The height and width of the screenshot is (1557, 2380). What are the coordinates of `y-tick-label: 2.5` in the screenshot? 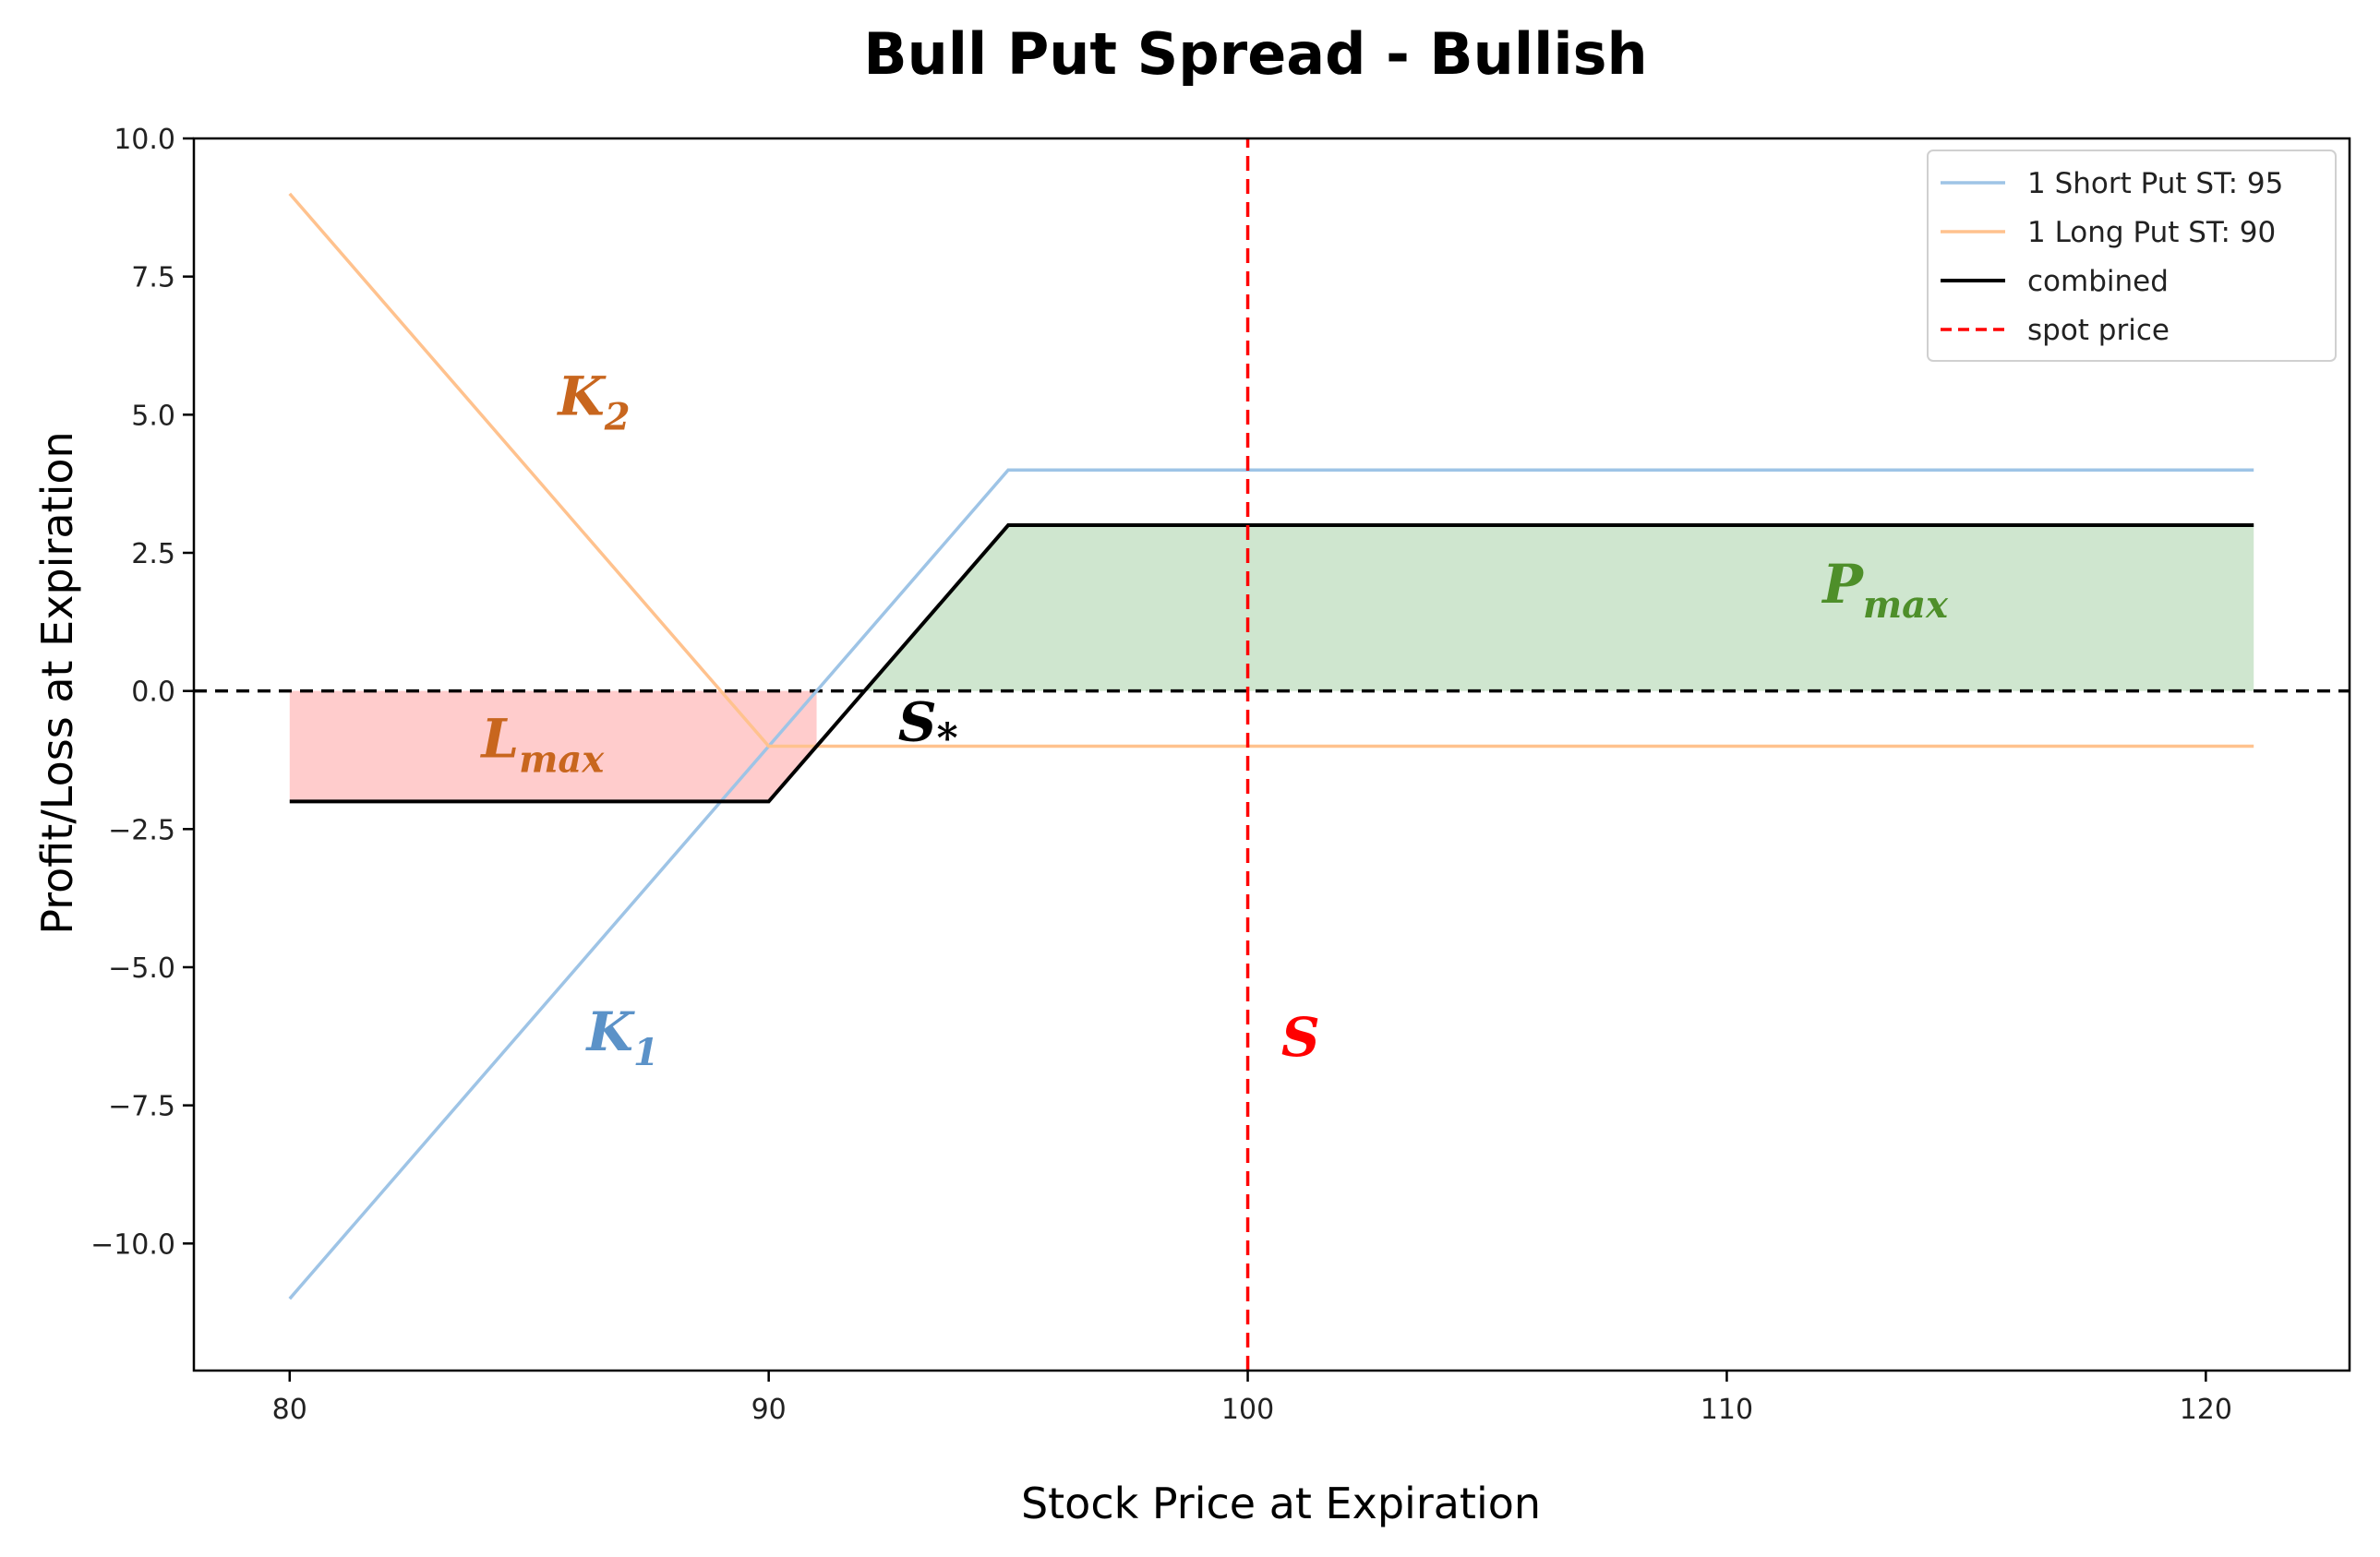 It's located at (153, 554).